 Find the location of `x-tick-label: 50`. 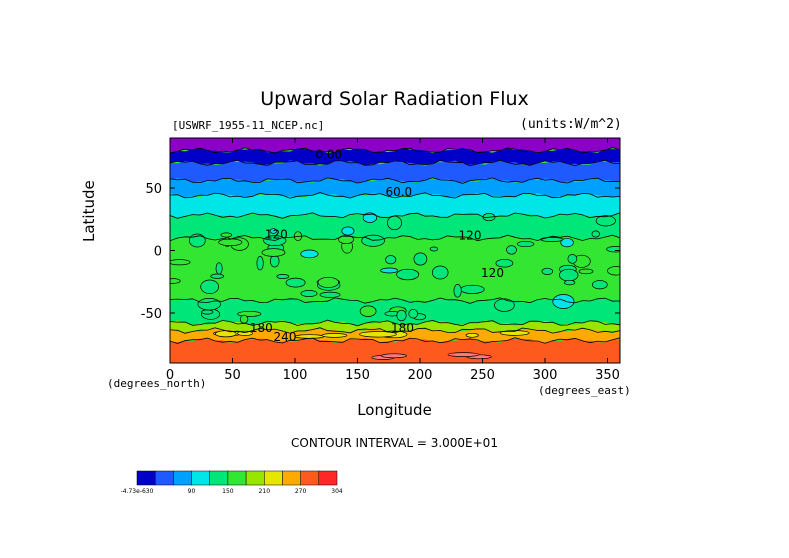

x-tick-label: 50 is located at coordinates (232, 375).